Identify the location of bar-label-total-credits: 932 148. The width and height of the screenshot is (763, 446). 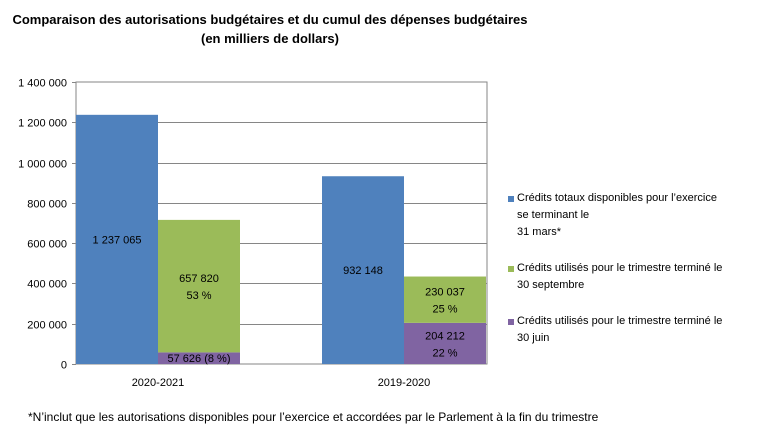
(363, 271).